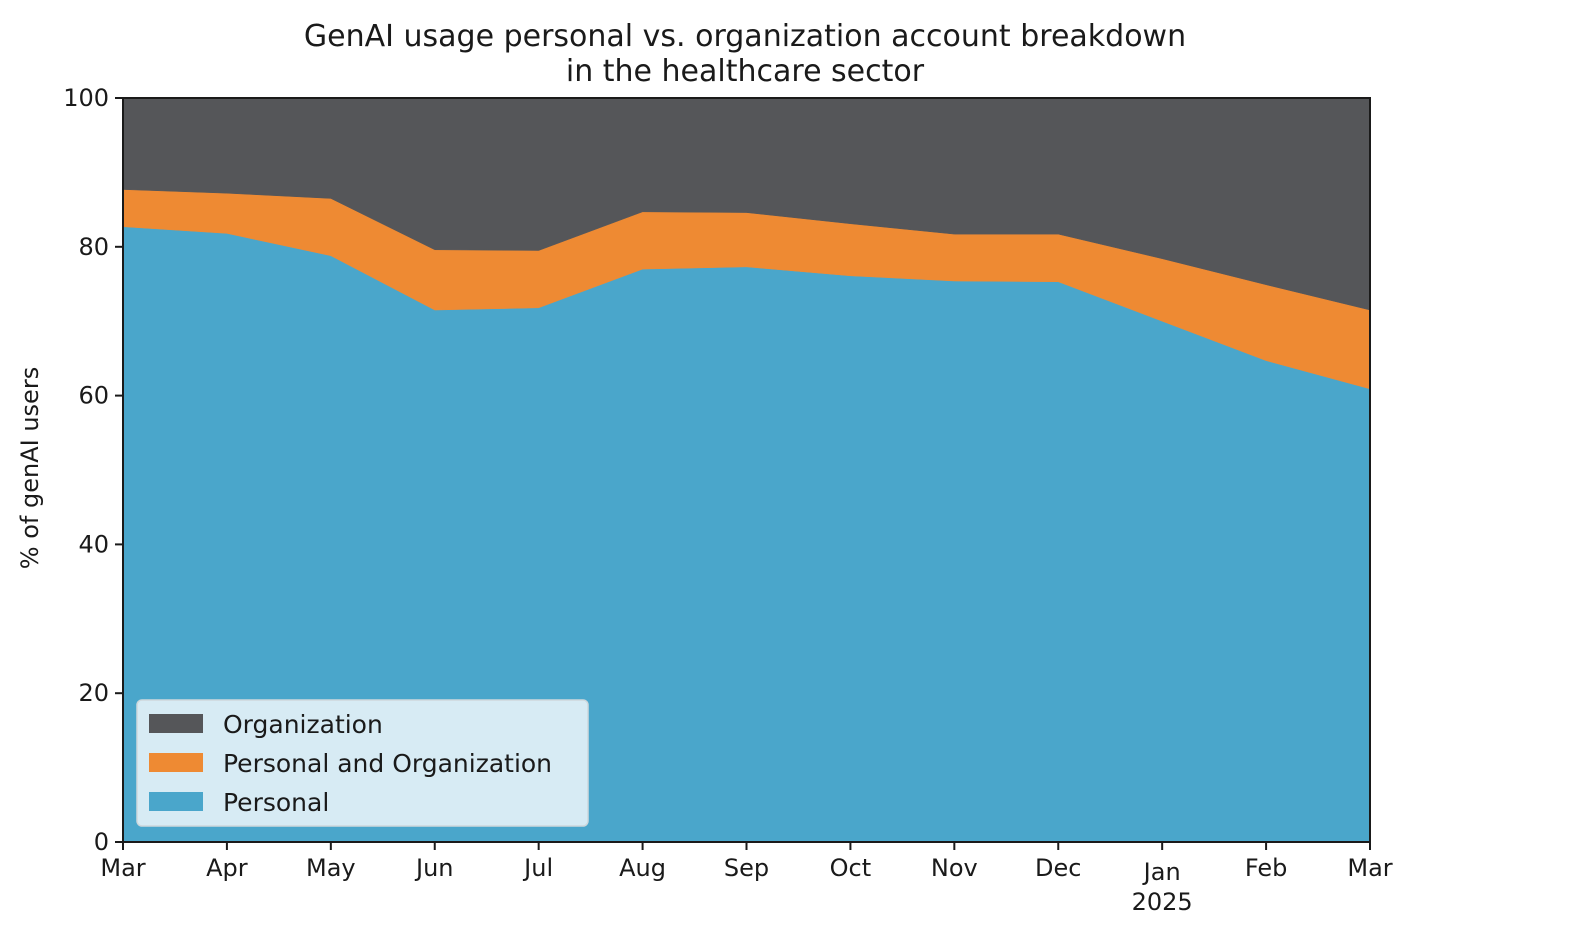 The width and height of the screenshot is (1594, 928). Describe the element at coordinates (745, 71) in the screenshot. I see `chart-title-line-2: in the healthcare sector` at that location.